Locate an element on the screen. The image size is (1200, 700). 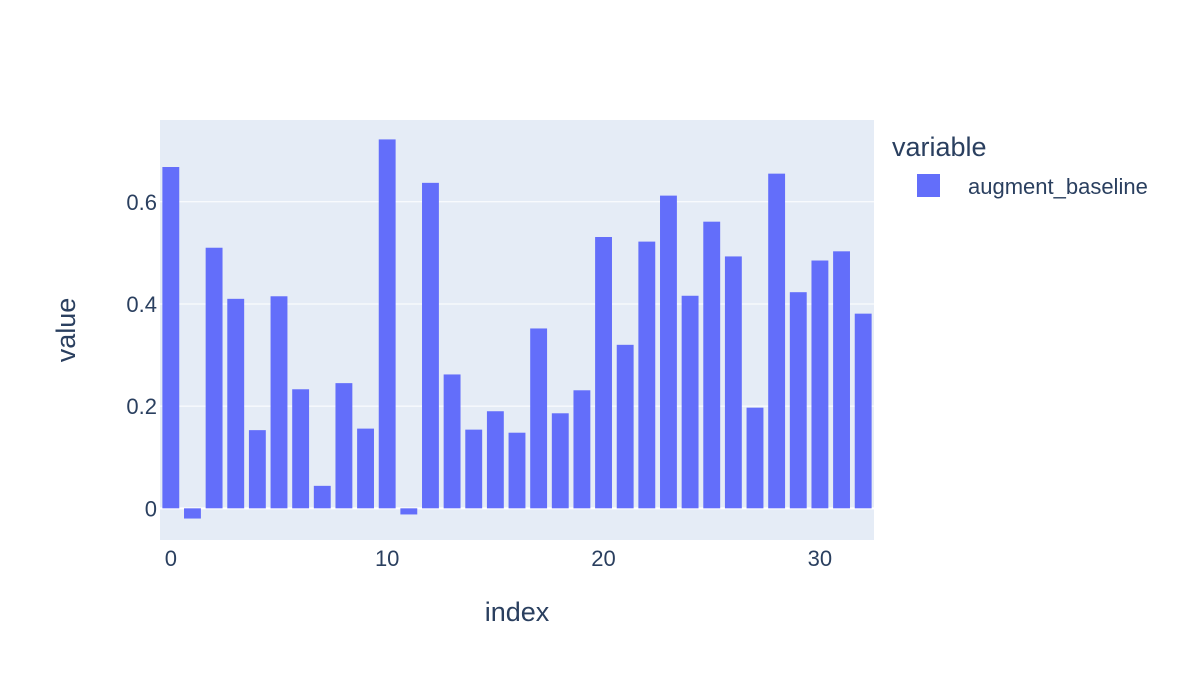
y-axis-title: value is located at coordinates (66, 330).